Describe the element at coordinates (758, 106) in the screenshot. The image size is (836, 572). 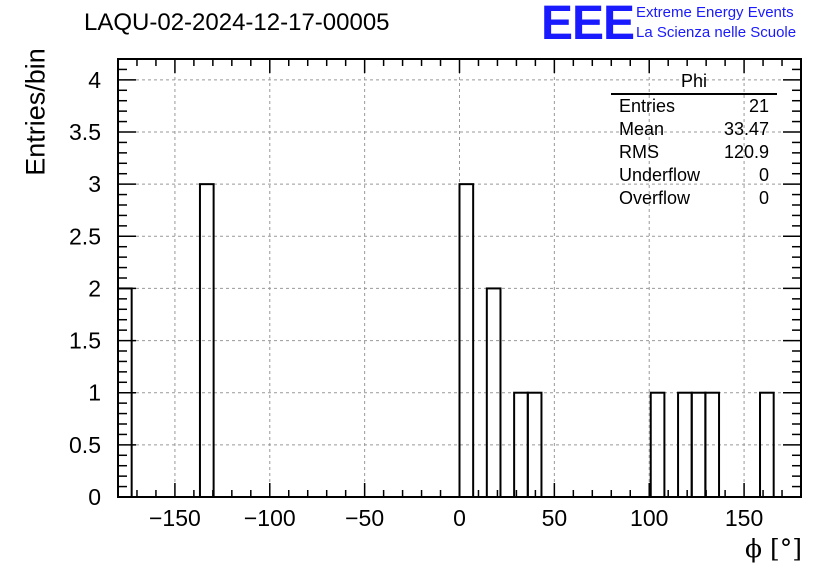
I see `stats-value: 21` at that location.